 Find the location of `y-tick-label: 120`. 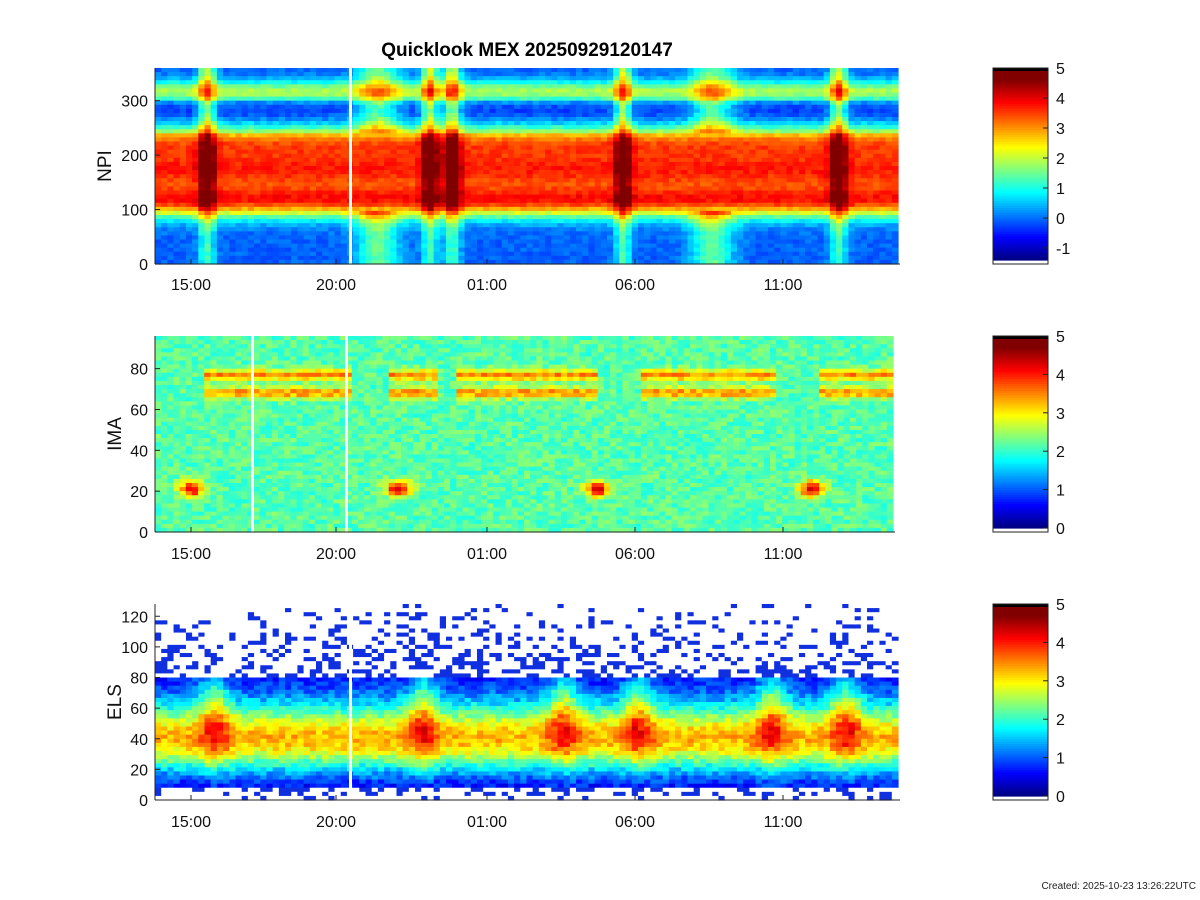

y-tick-label: 120 is located at coordinates (134, 617).